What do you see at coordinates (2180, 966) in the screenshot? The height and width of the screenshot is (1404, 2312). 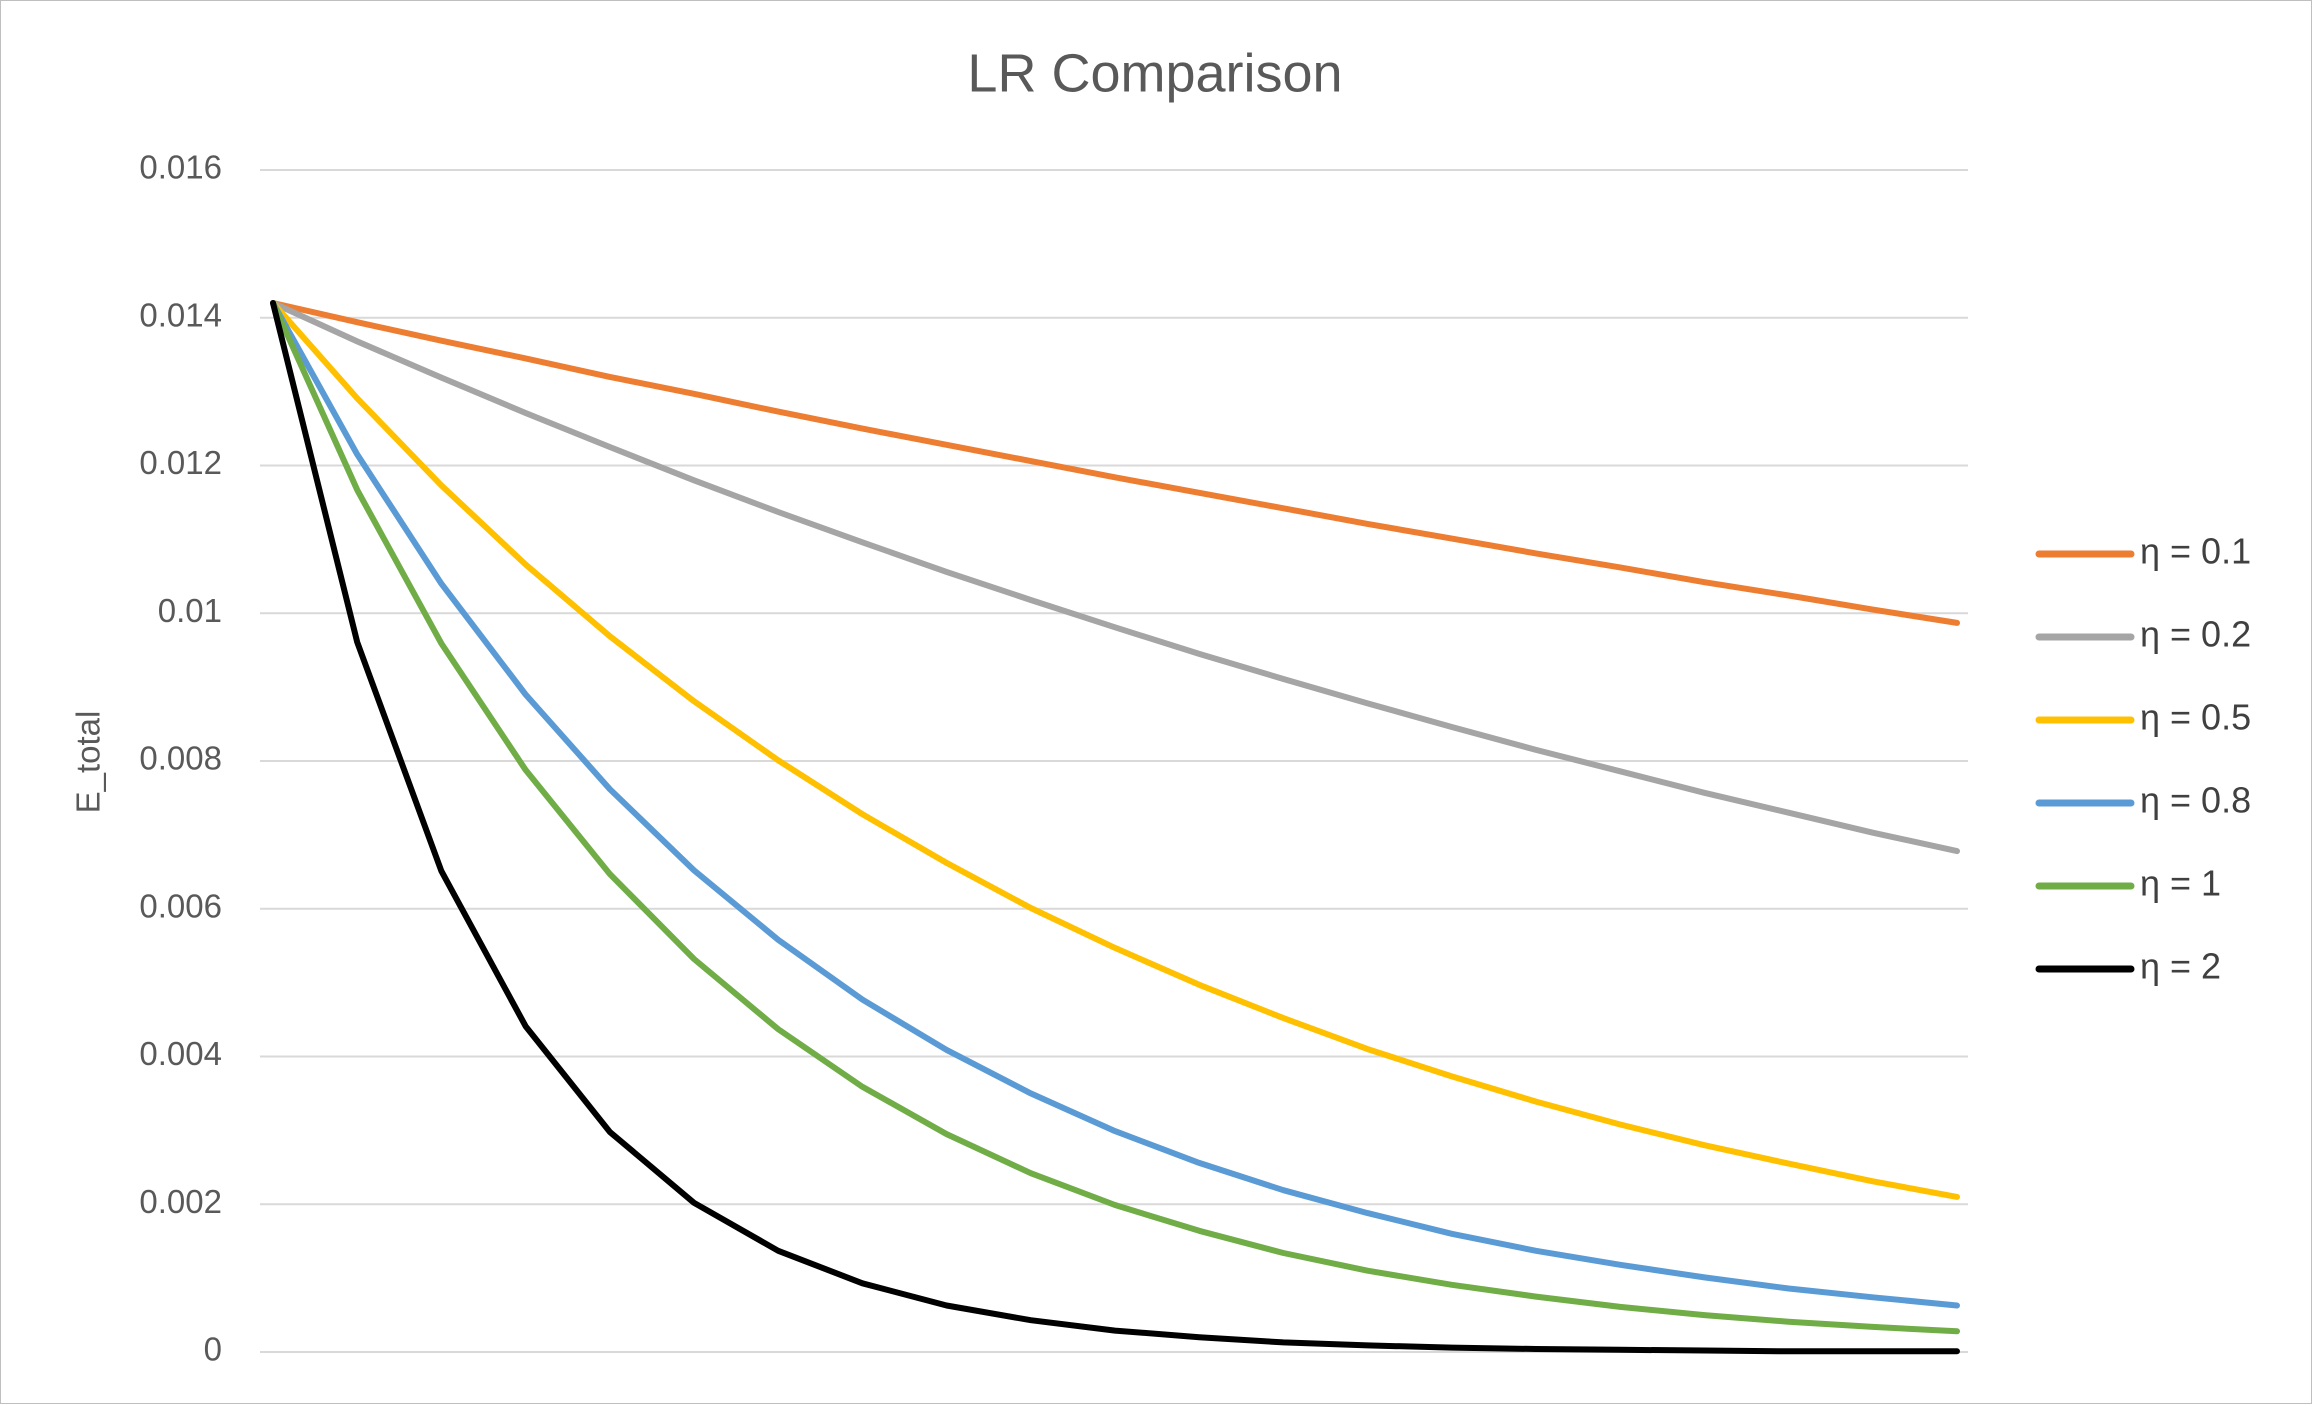 I see `legend-label: η = 2` at bounding box center [2180, 966].